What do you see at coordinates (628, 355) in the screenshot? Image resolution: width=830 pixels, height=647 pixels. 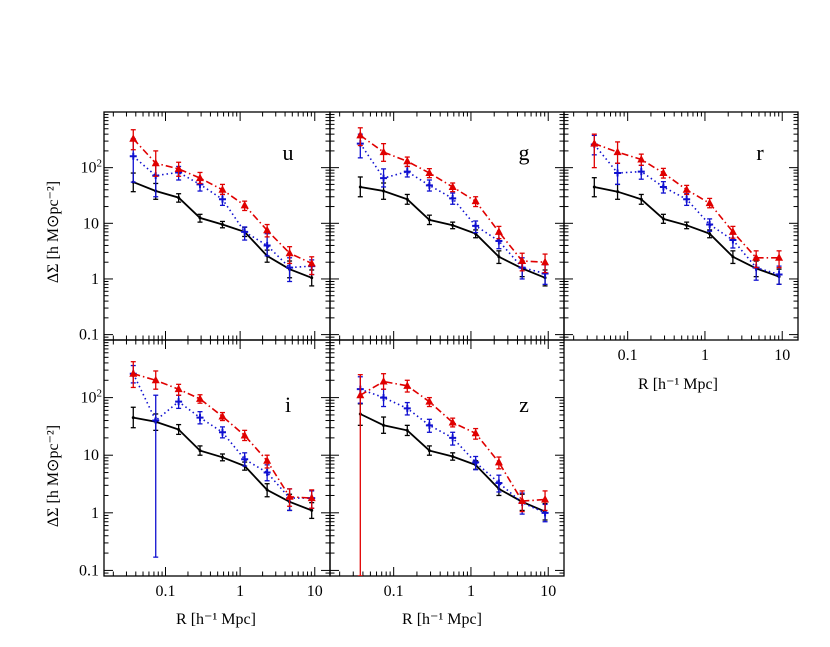 I see `x-tick-label: 0.1` at bounding box center [628, 355].